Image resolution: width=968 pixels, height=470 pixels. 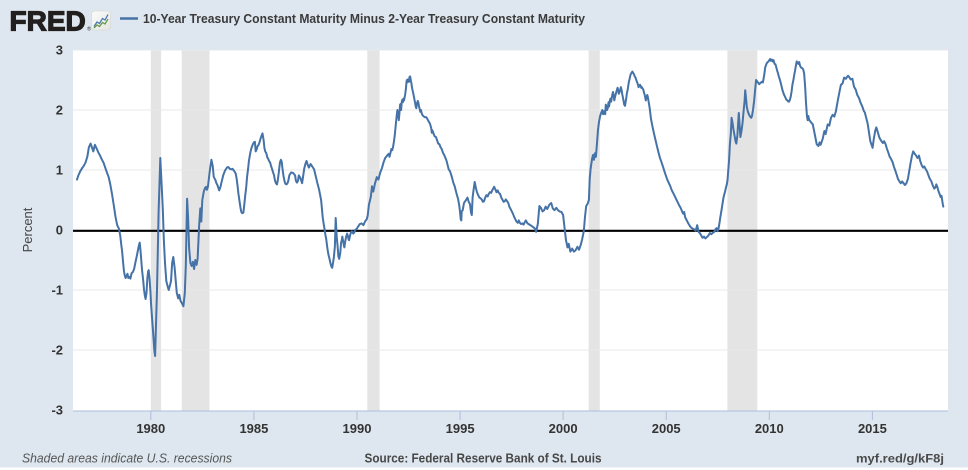 What do you see at coordinates (460, 428) in the screenshot?
I see `svg-text: 1995` at bounding box center [460, 428].